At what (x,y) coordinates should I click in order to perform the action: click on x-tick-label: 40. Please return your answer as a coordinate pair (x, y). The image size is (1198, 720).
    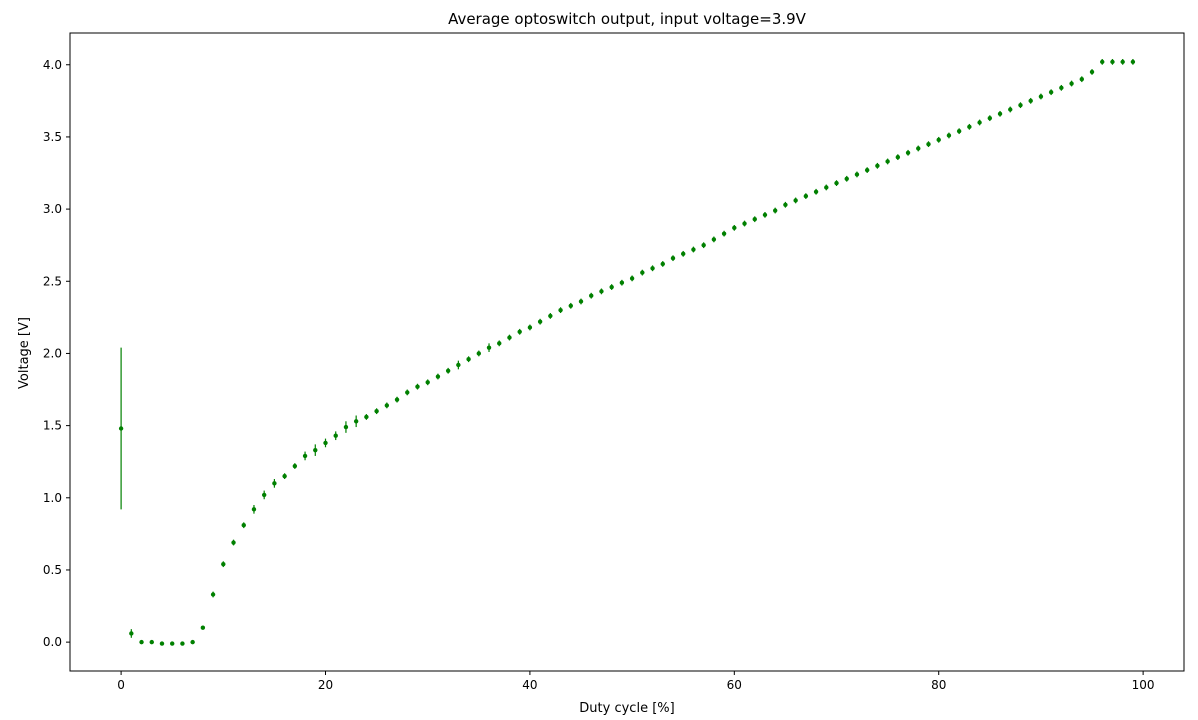
    Looking at the image, I should click on (529, 685).